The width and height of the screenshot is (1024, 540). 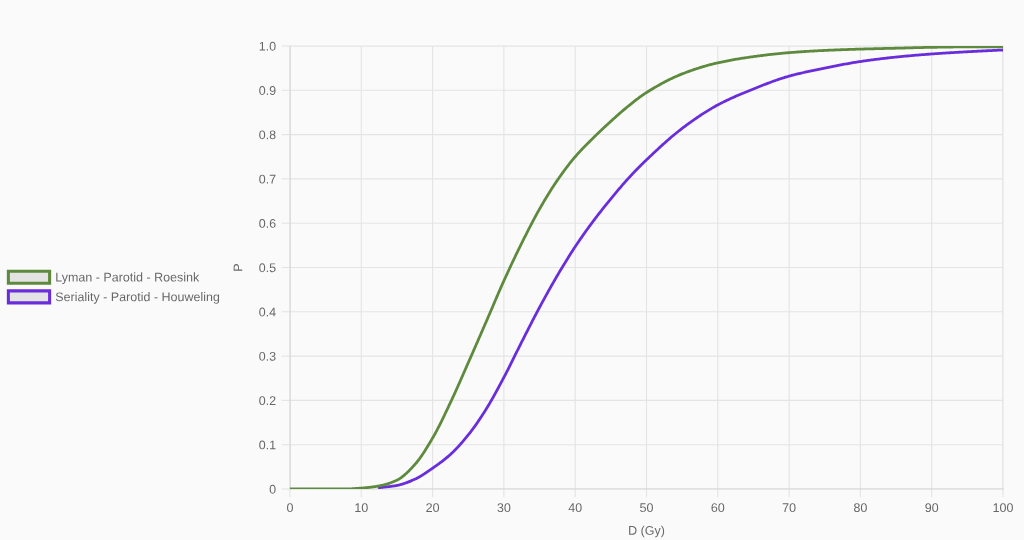 I want to click on x-tick-label: 10, so click(x=361, y=508).